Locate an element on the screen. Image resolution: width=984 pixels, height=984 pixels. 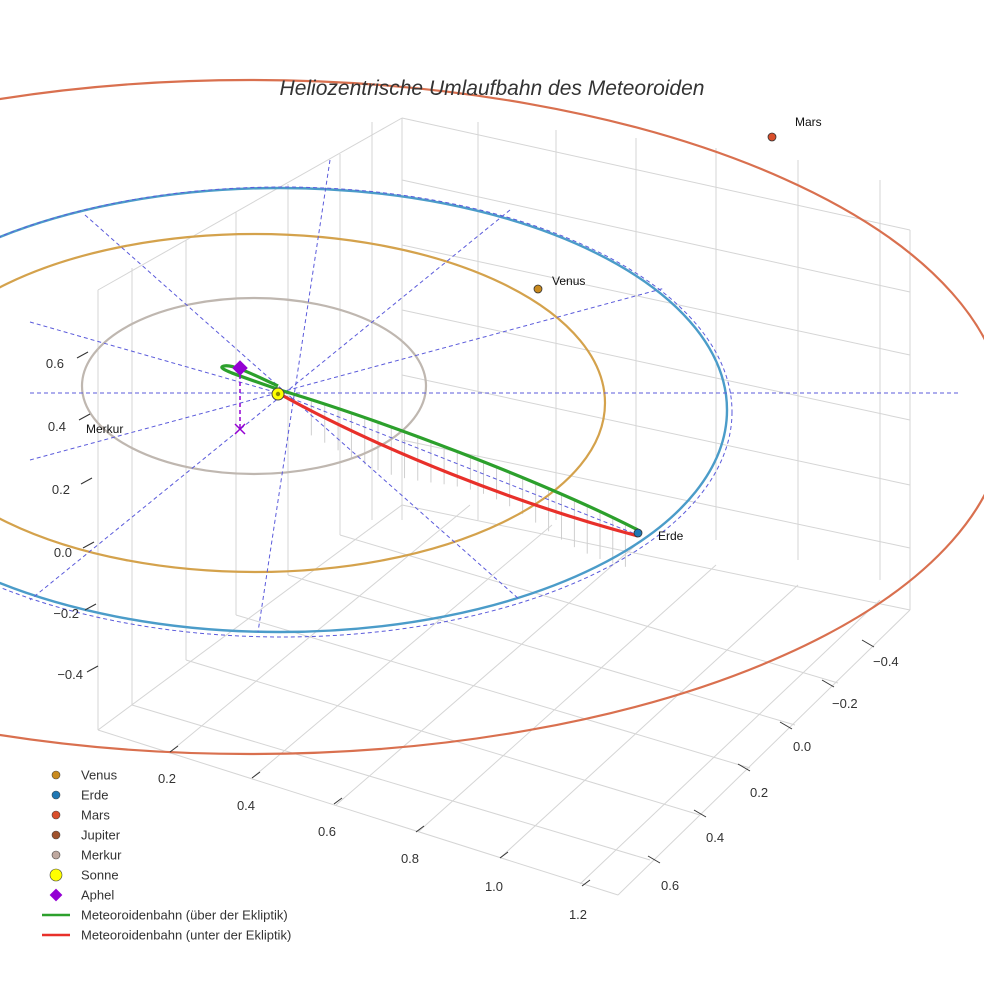
legend-label: Aphel is located at coordinates (97, 895).